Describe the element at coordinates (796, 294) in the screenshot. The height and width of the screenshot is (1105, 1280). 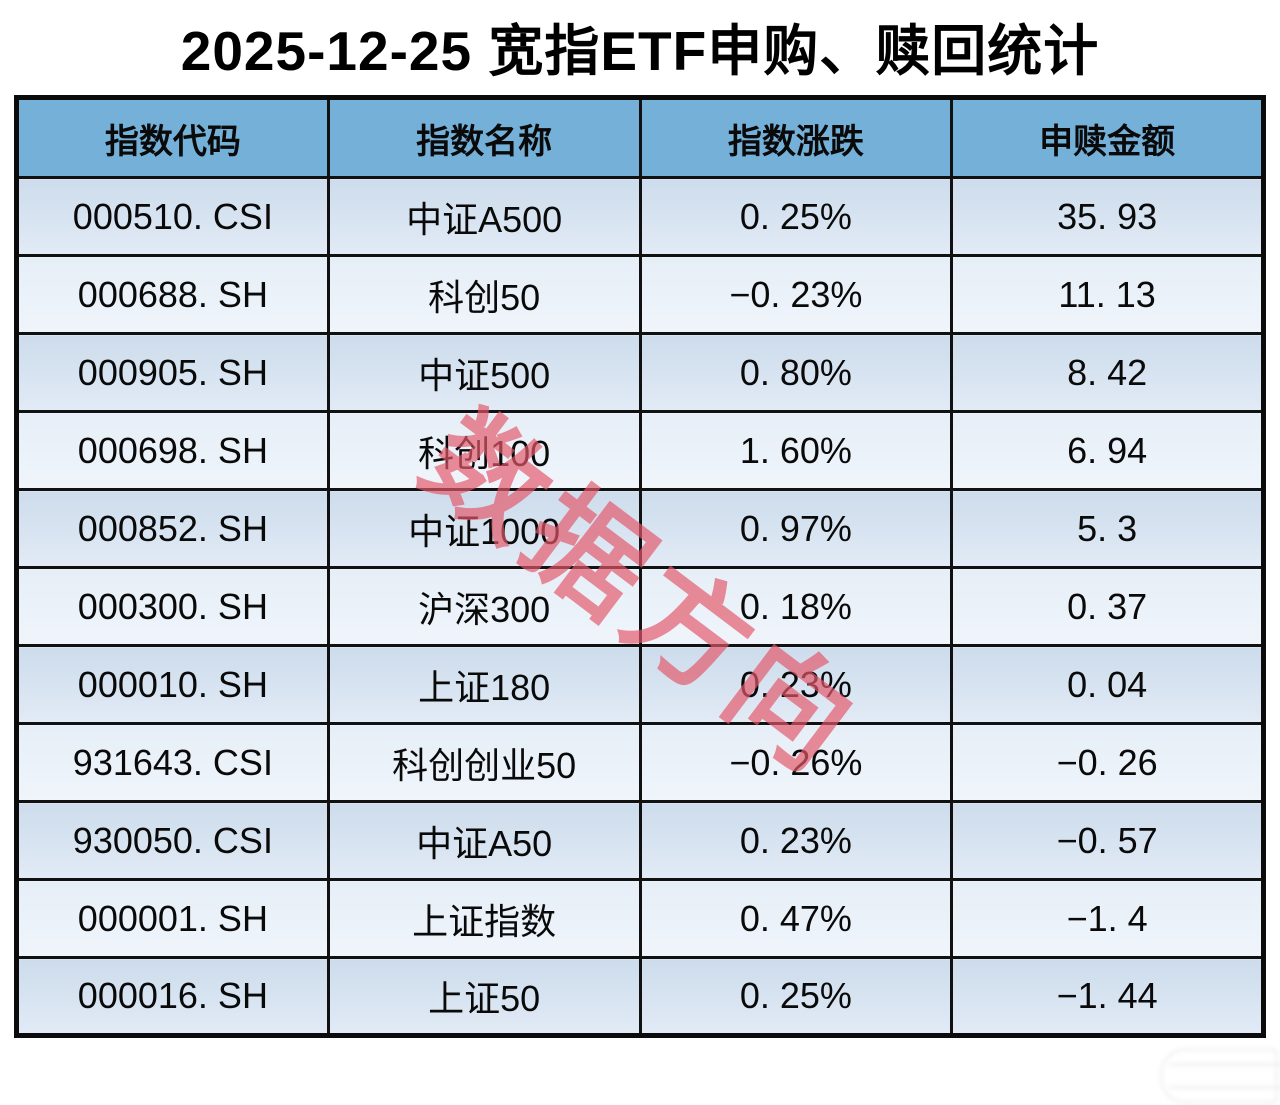
I see `cell-index-change: −0. 23%` at that location.